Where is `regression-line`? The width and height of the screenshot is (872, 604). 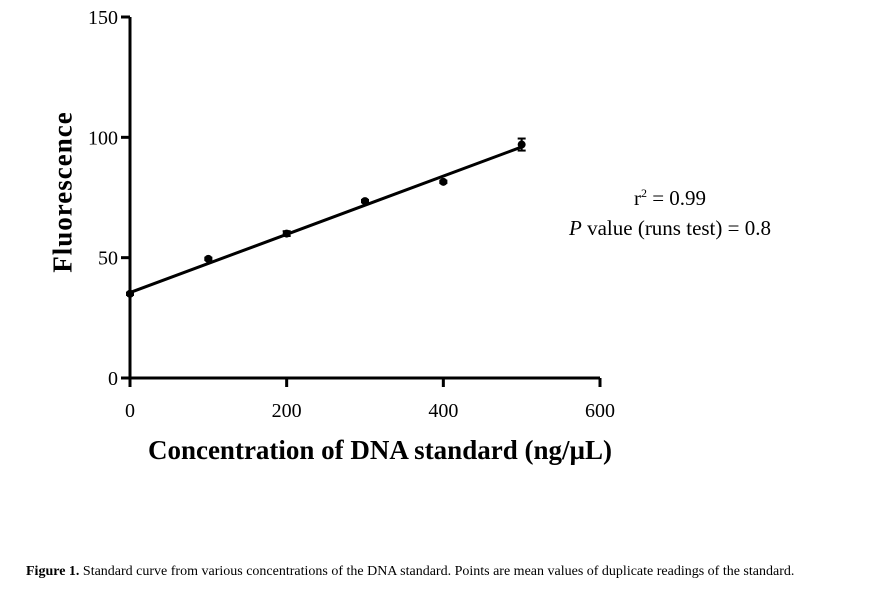
regression-line is located at coordinates (326, 219).